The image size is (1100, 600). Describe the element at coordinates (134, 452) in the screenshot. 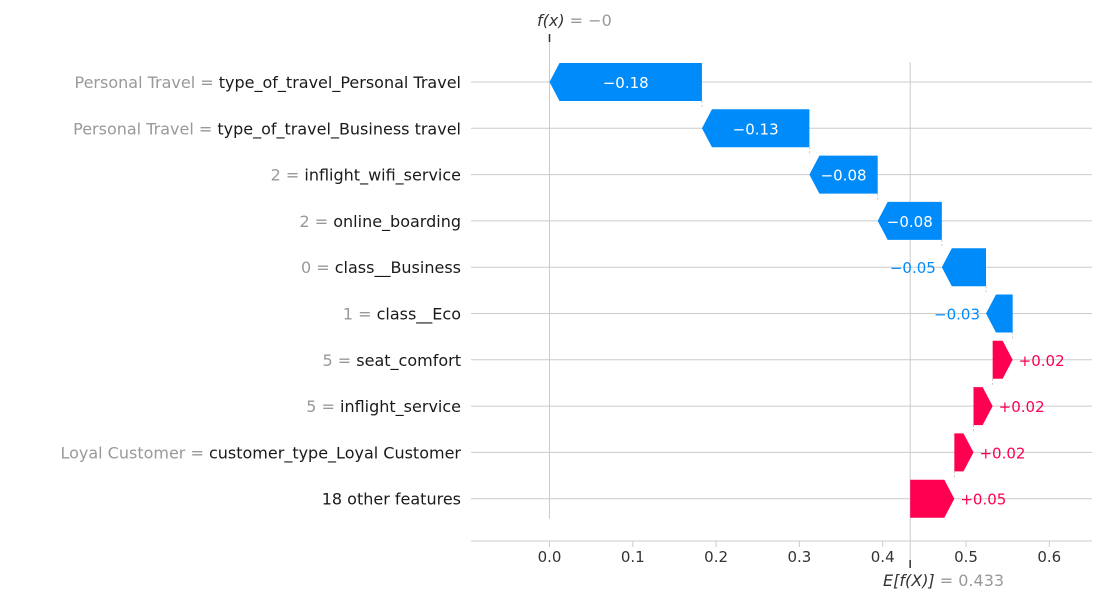

I see `feature-value: Loyal Customer =` at that location.